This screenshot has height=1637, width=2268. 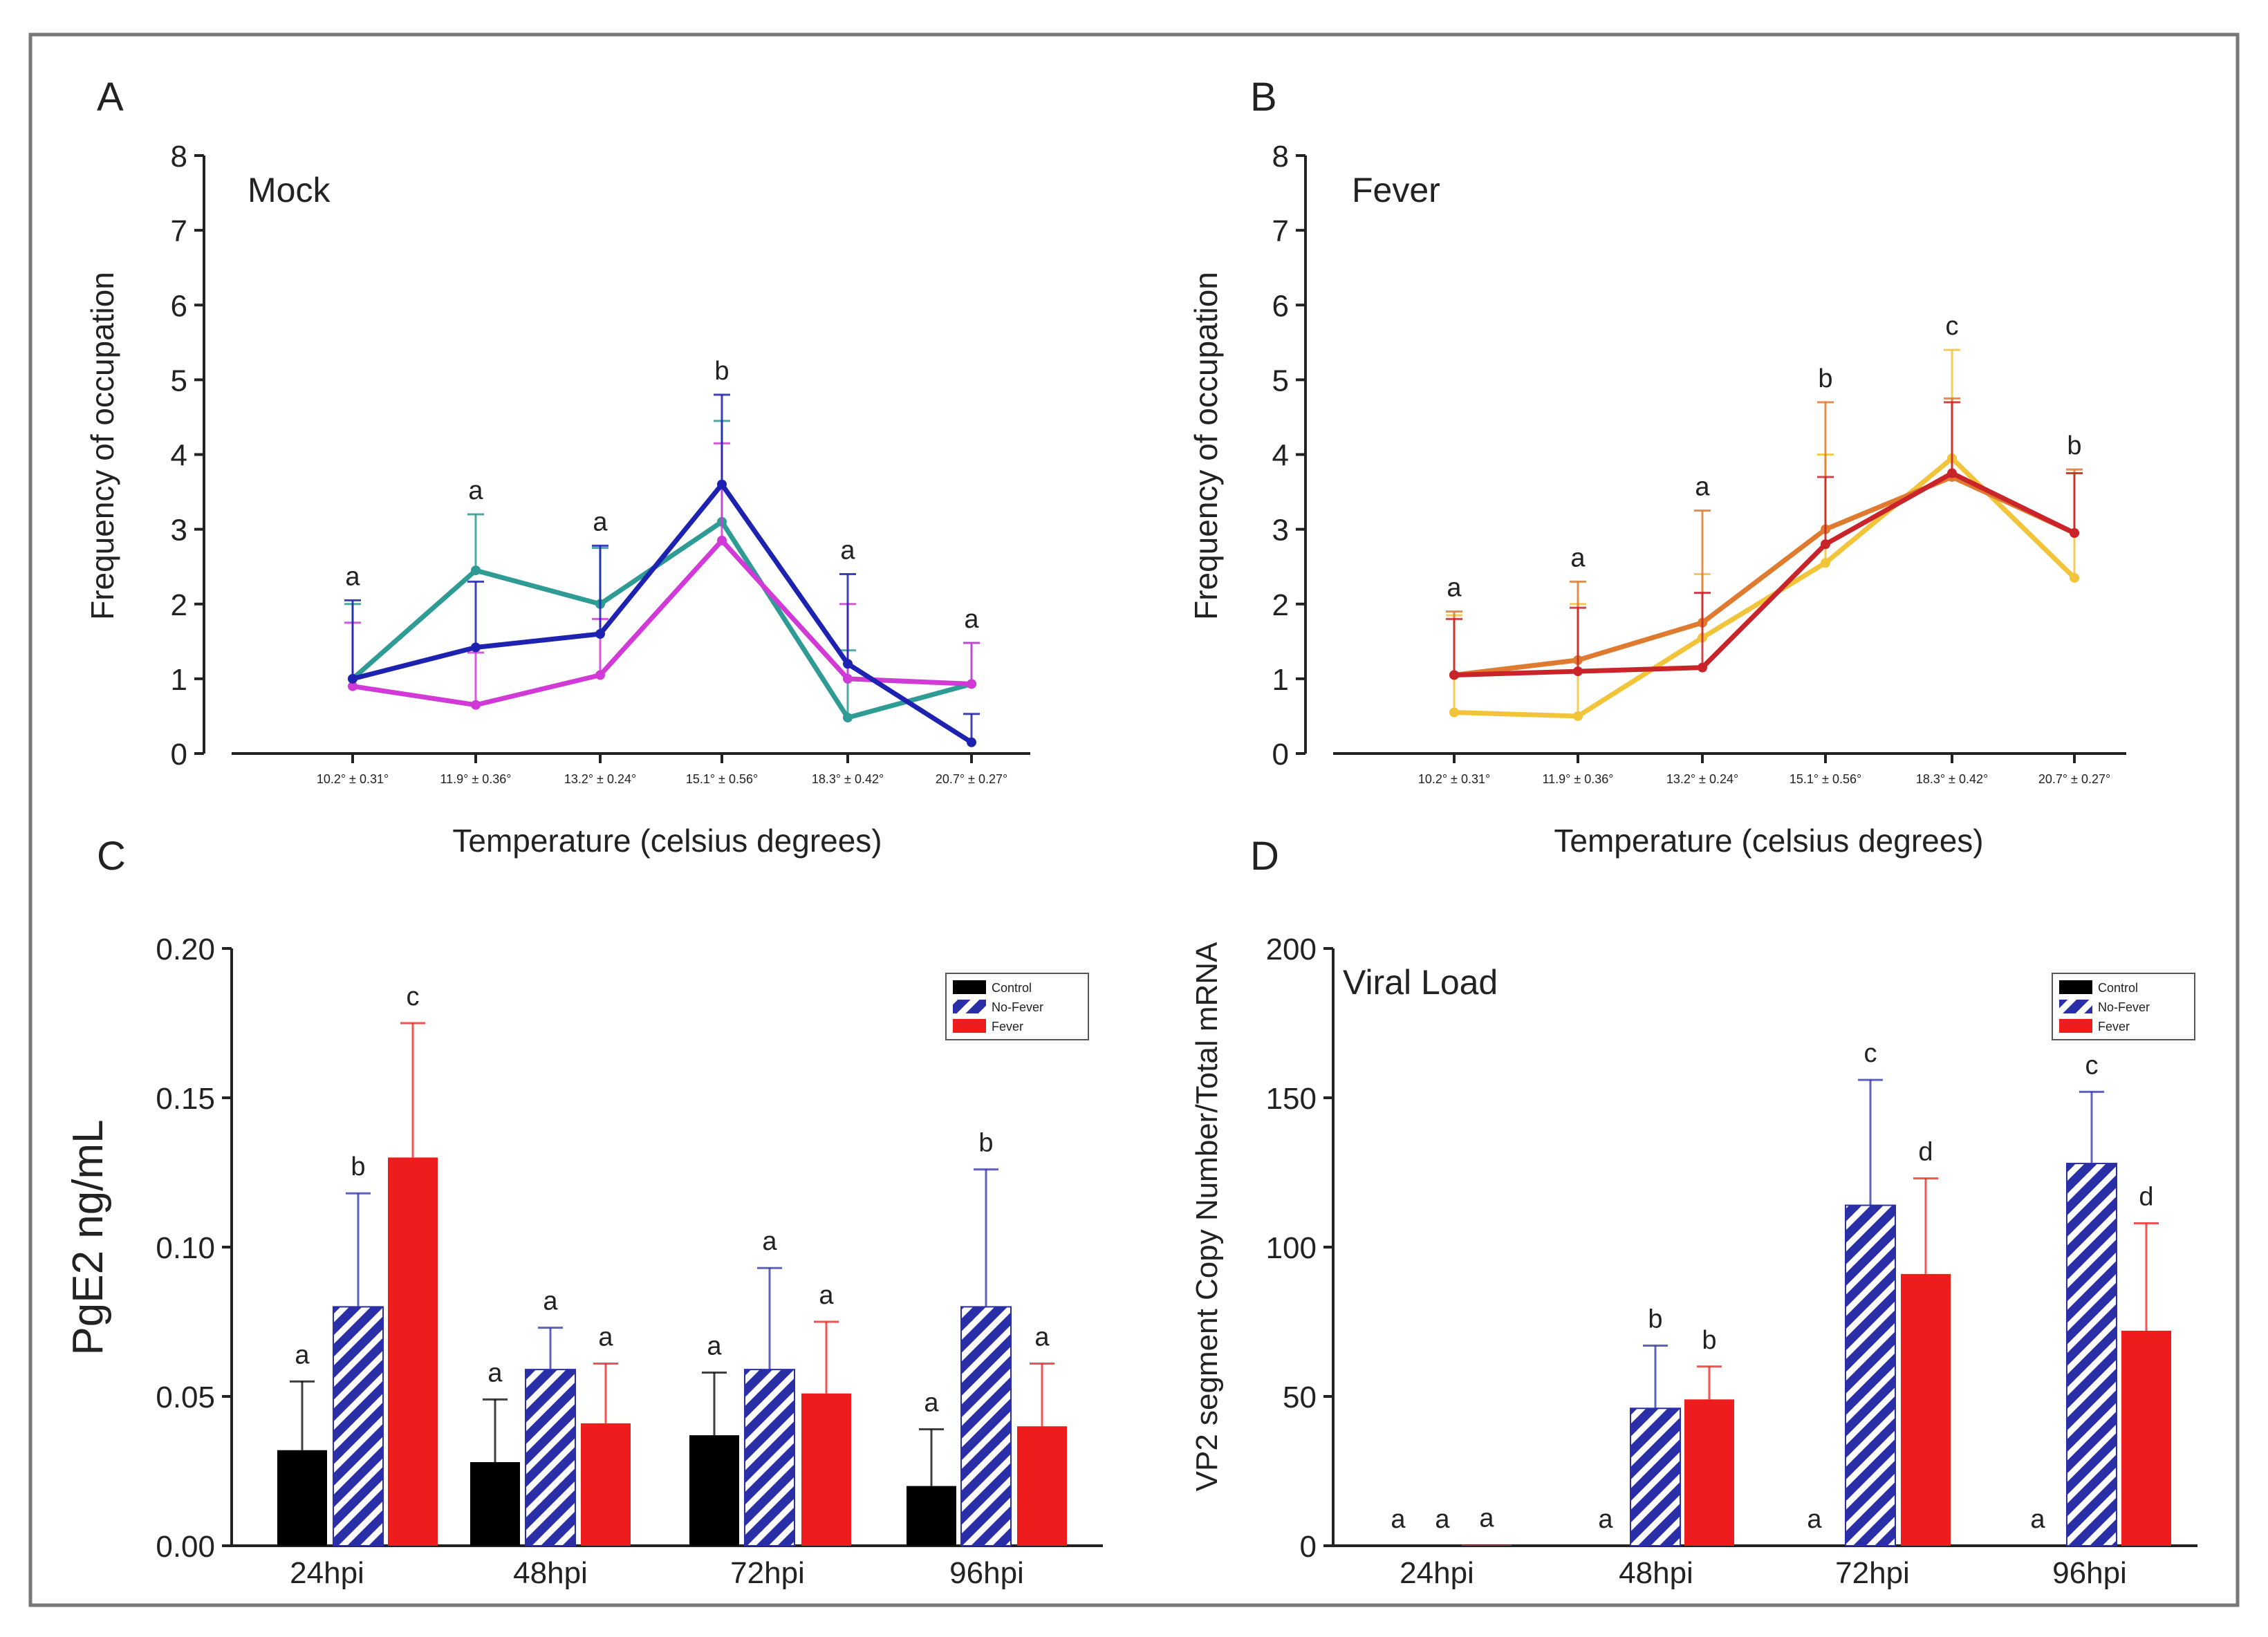 What do you see at coordinates (1280, 680) in the screenshot?
I see `y-tick-label: 1` at bounding box center [1280, 680].